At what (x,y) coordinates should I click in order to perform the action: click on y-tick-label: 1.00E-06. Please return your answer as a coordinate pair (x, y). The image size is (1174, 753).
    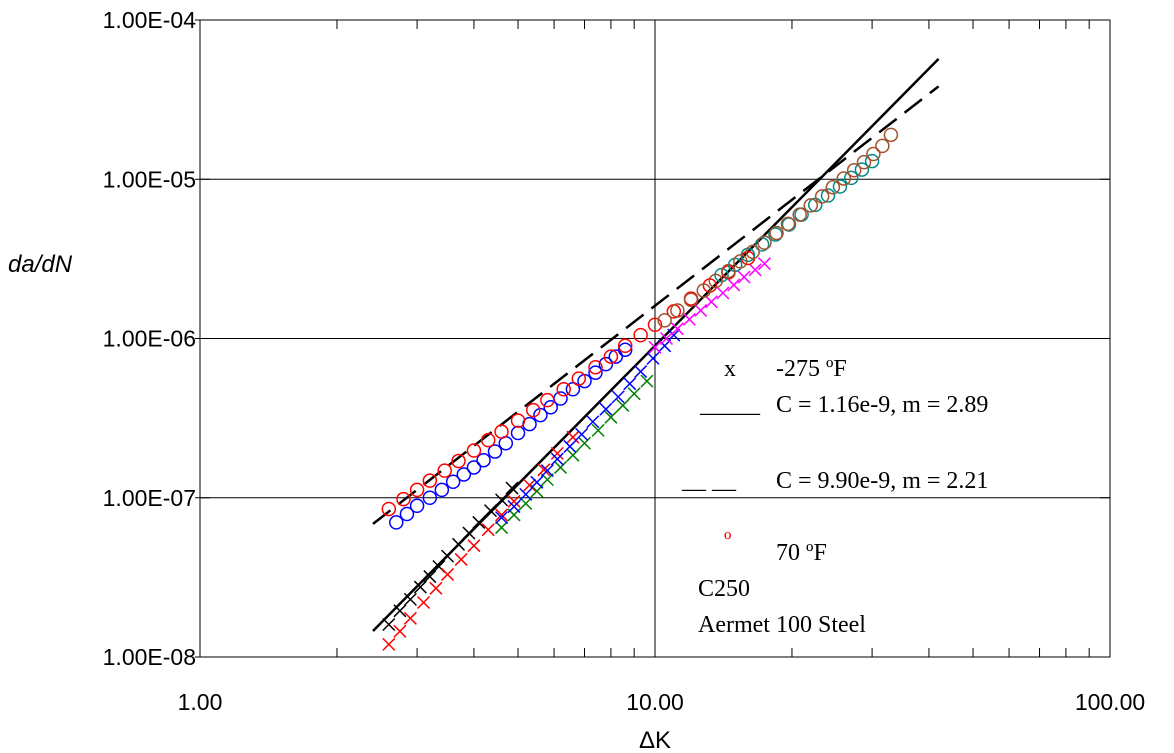
    Looking at the image, I should click on (149, 339).